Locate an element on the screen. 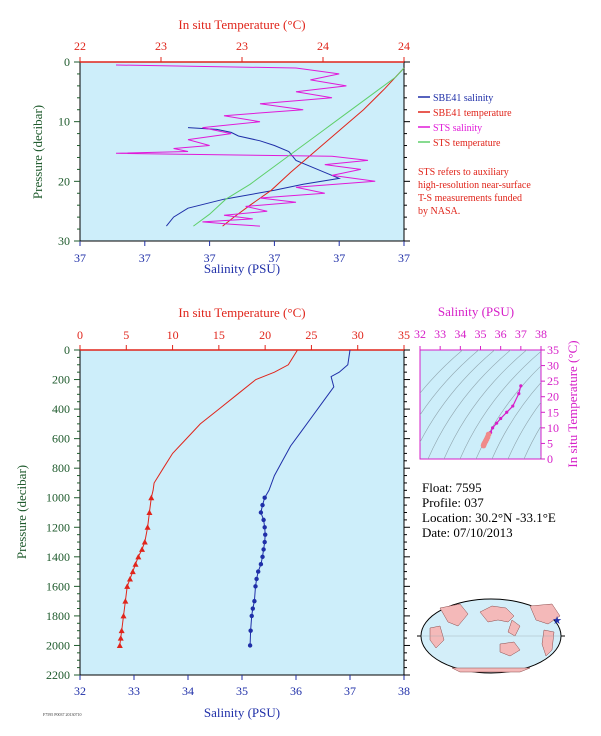  upper-left-axis-label: Pressure (decibar) is located at coordinates (37, 152).